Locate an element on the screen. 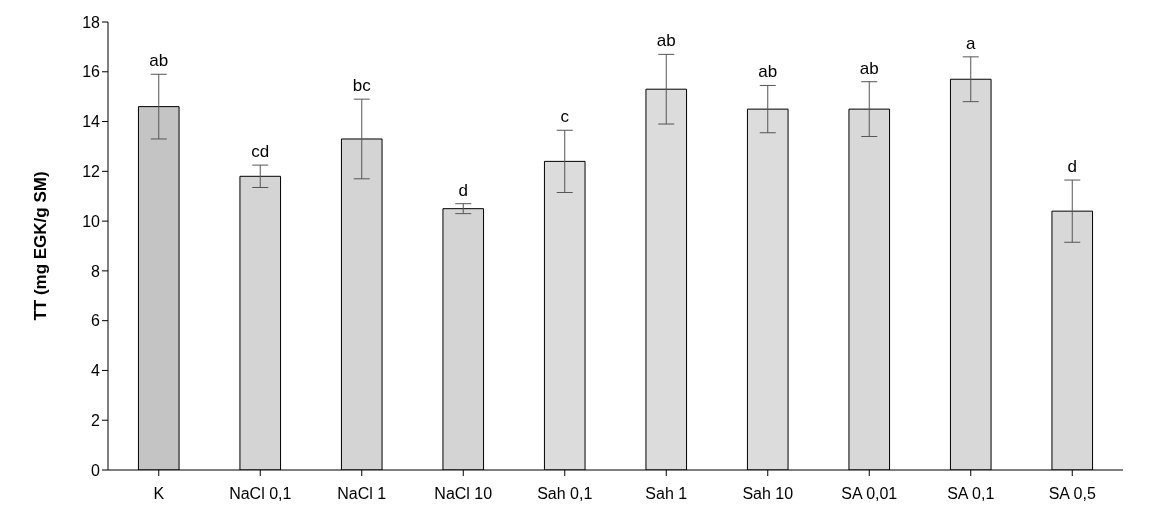 This screenshot has height=528, width=1151. x-tick-label: NaCl 1 is located at coordinates (362, 494).